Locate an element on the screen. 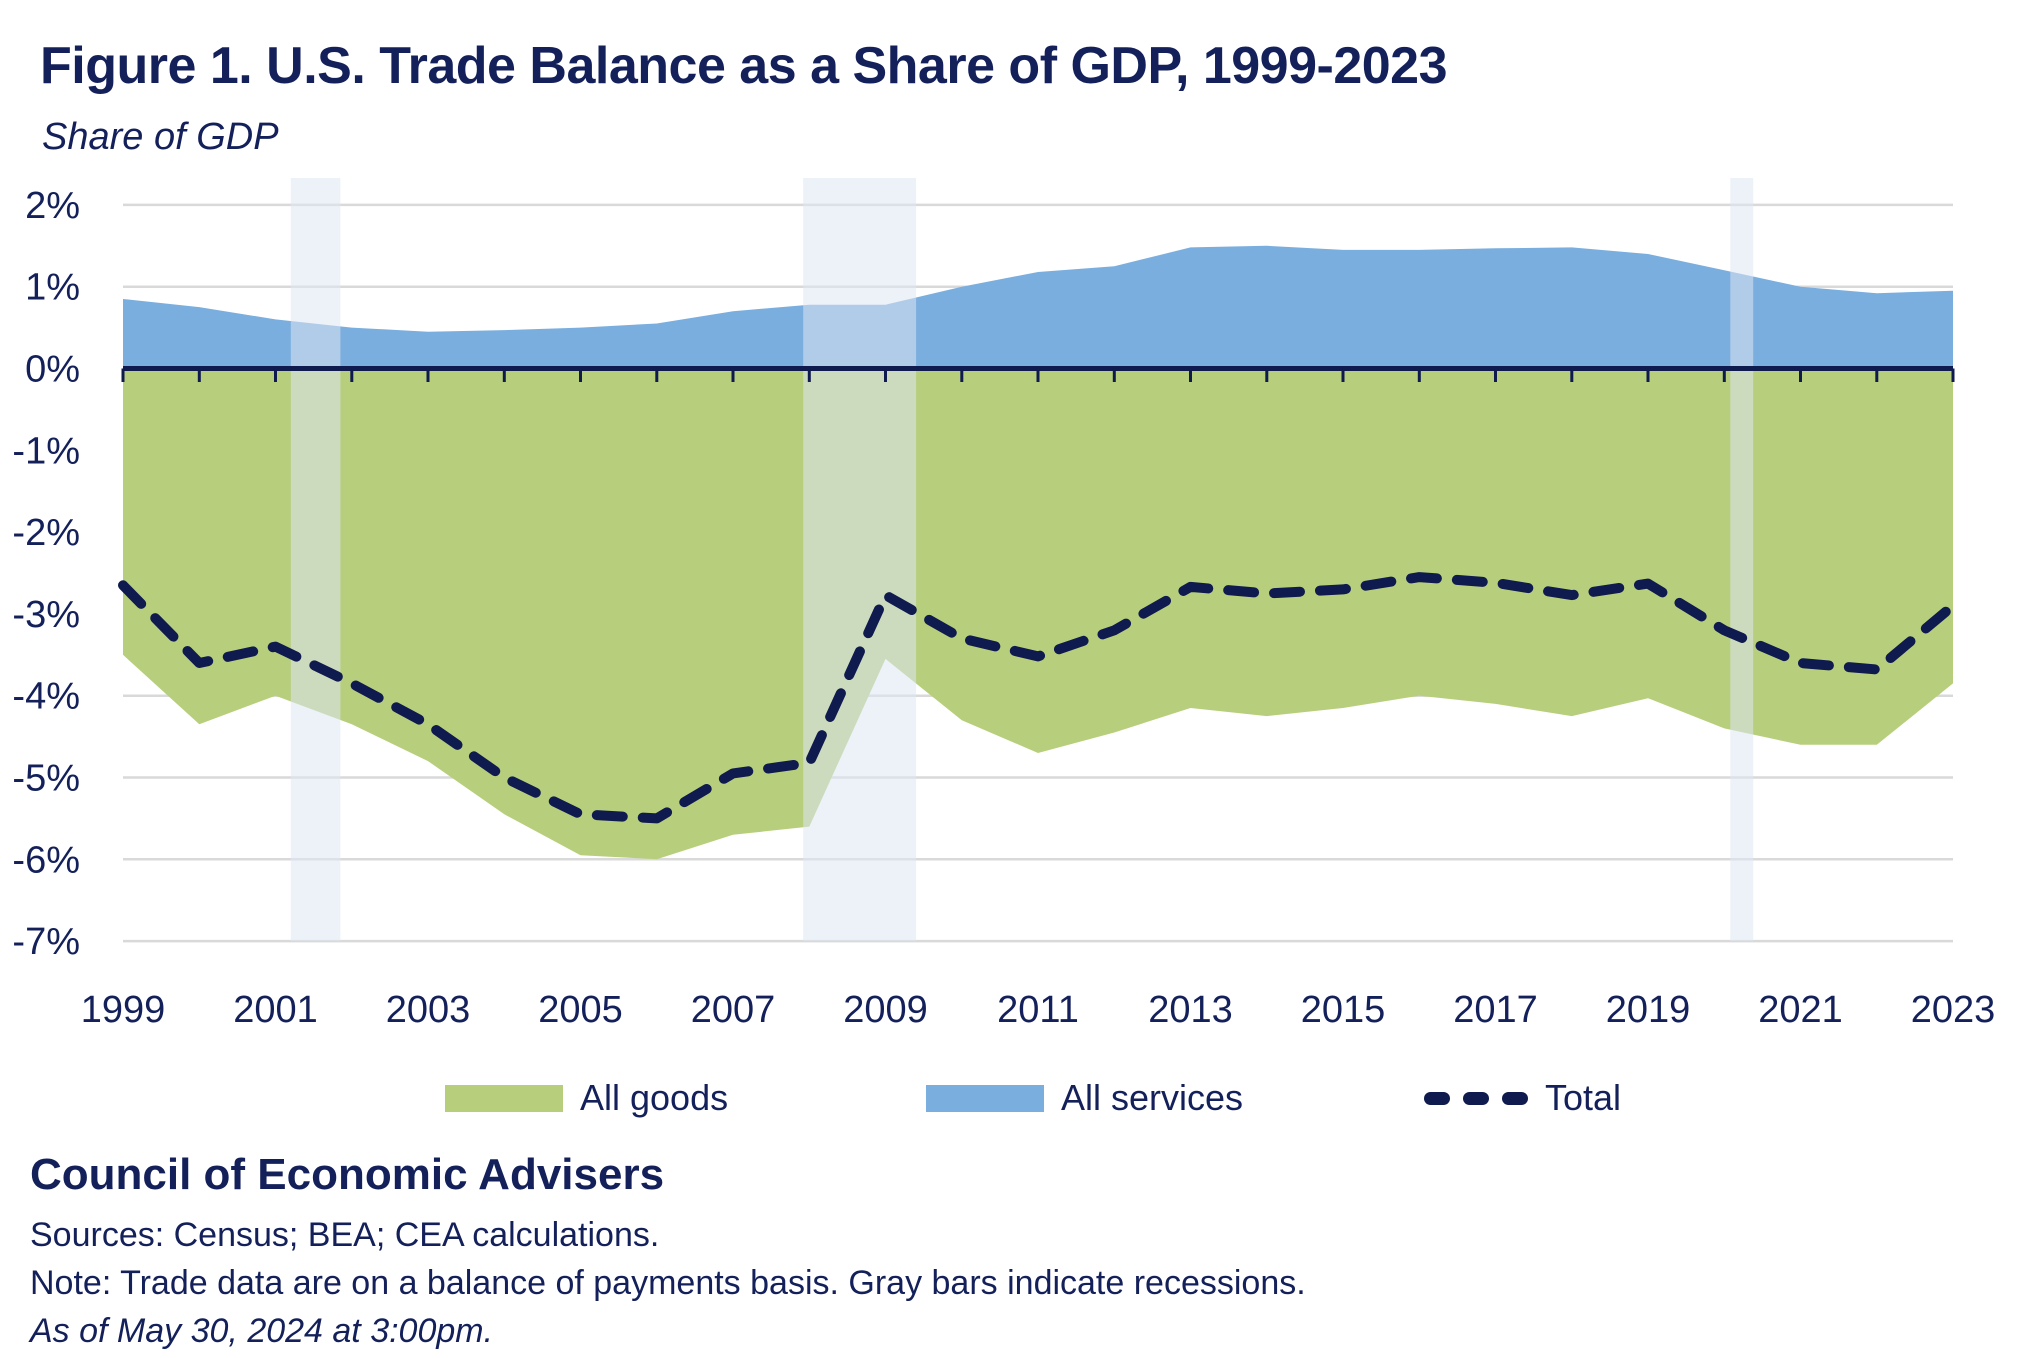 The image size is (2025, 1358). x-tick-label-2001: 2001 is located at coordinates (275, 1010).